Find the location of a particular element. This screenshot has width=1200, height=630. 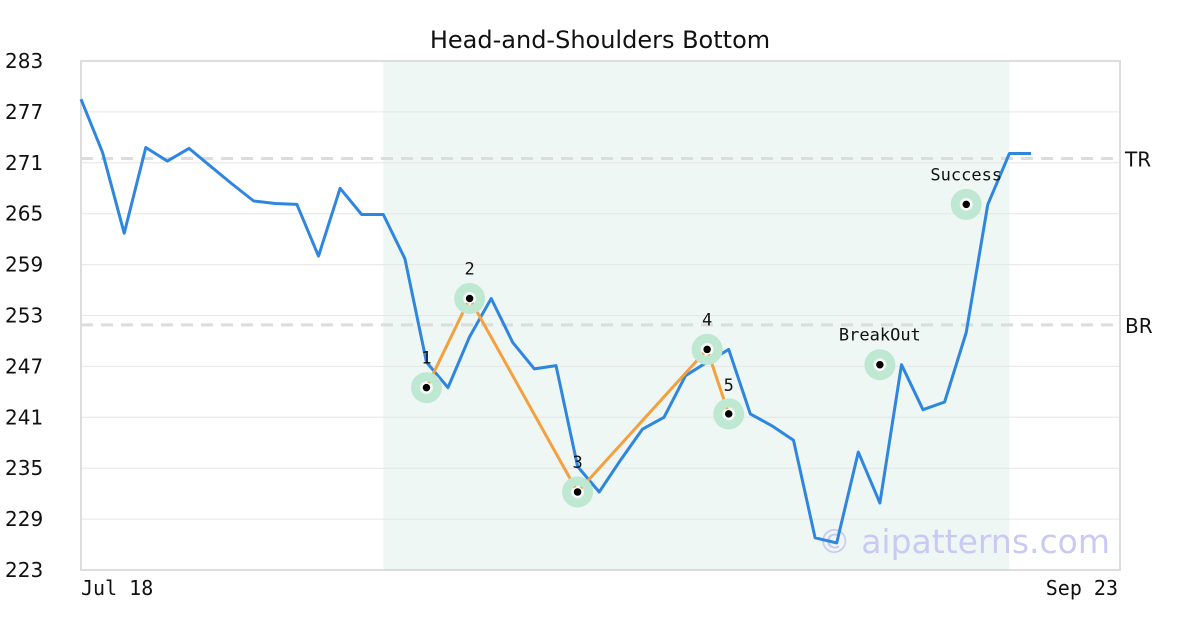

y-tick-label: 253 is located at coordinates (24, 316).